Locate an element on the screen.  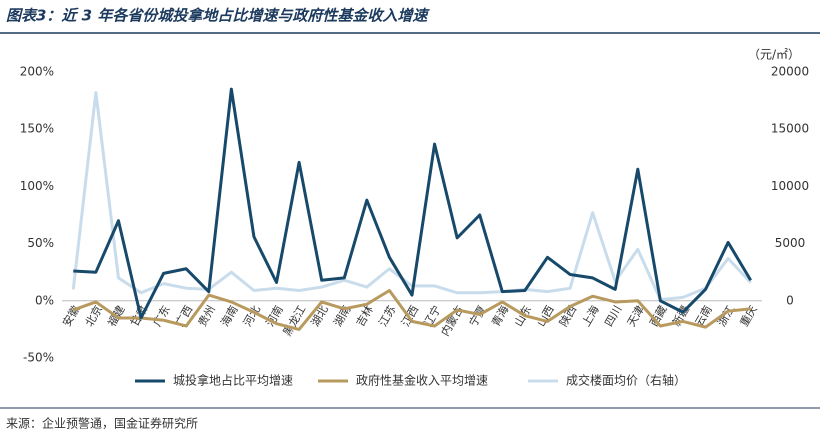
y-tick-label: 100% is located at coordinates (37, 186).